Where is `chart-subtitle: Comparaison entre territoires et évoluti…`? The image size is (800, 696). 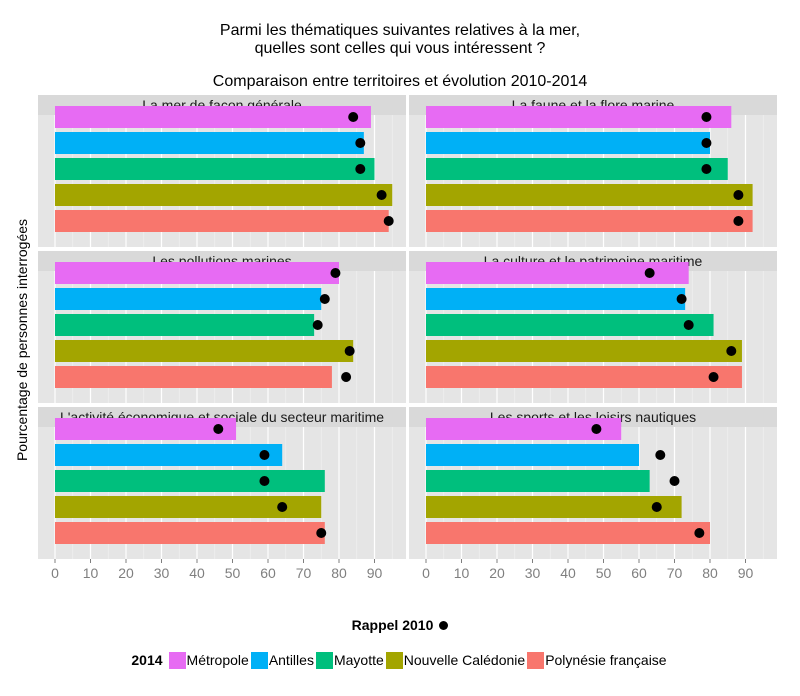 chart-subtitle: Comparaison entre territoires et évoluti… is located at coordinates (400, 81).